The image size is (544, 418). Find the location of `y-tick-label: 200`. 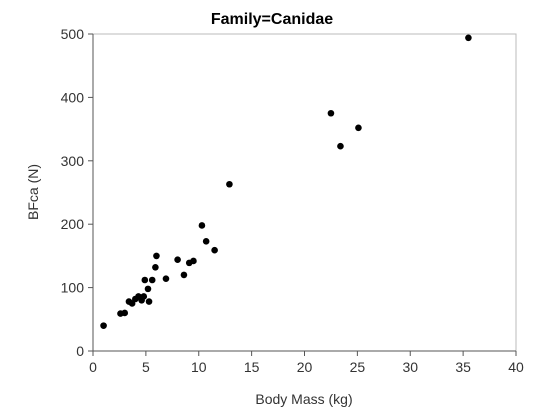

y-tick-label: 200 is located at coordinates (73, 224).